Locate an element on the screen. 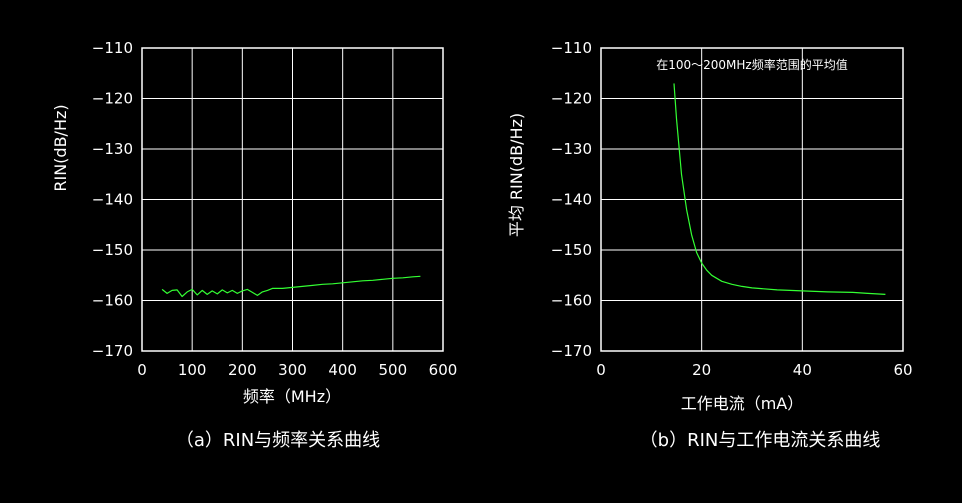 The image size is (962, 503). a-xtick-label: 0 is located at coordinates (142, 370).